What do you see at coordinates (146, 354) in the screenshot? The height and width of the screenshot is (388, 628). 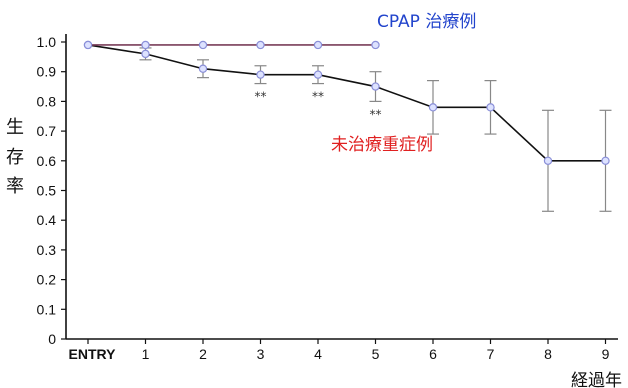 I see `x-tick-label: 1` at bounding box center [146, 354].